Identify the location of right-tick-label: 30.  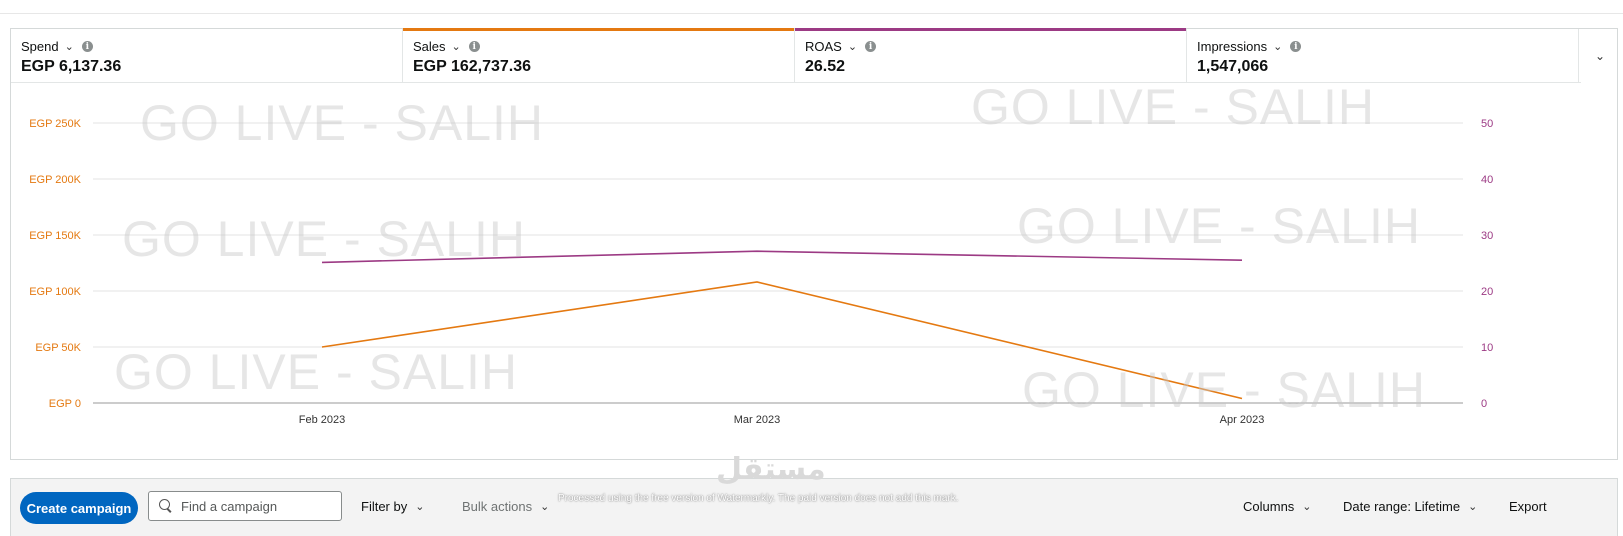
(1487, 236).